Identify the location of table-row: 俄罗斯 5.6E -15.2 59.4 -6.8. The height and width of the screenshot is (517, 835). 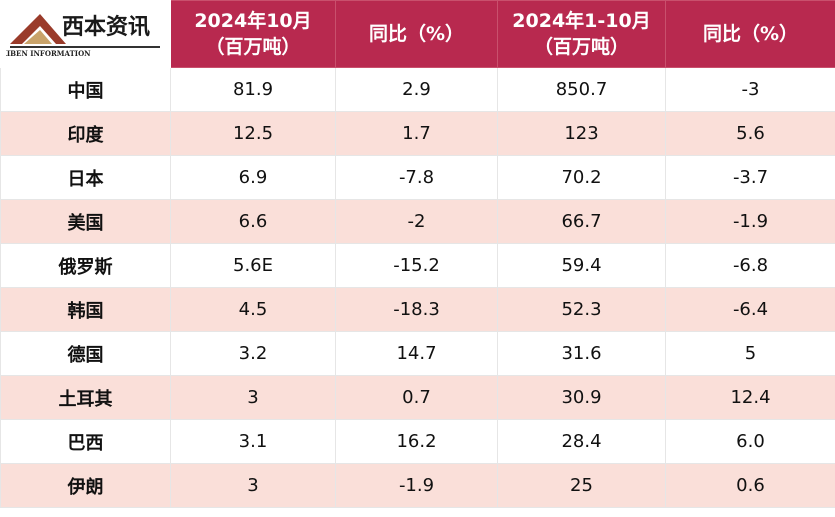
(417, 265).